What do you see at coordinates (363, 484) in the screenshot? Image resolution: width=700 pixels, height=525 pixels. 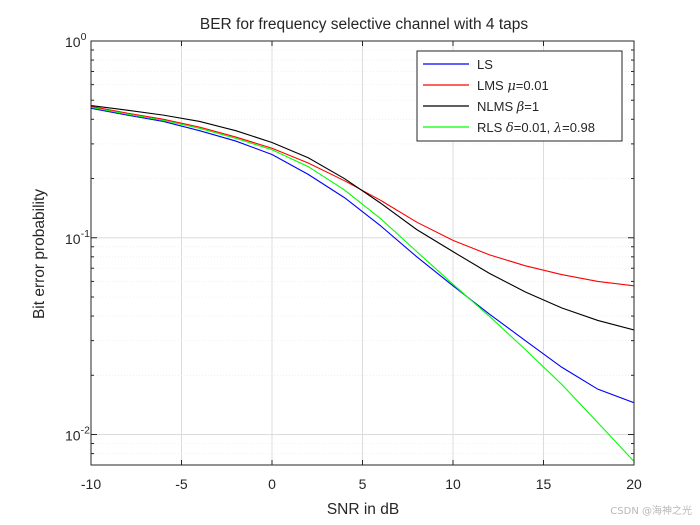 I see `x-tick-label: 5` at bounding box center [363, 484].